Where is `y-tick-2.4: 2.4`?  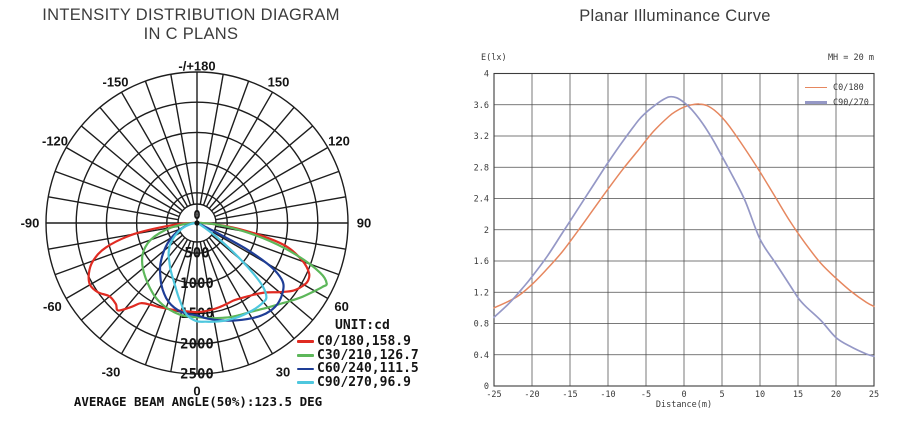 y-tick-2.4: 2.4 is located at coordinates (481, 200).